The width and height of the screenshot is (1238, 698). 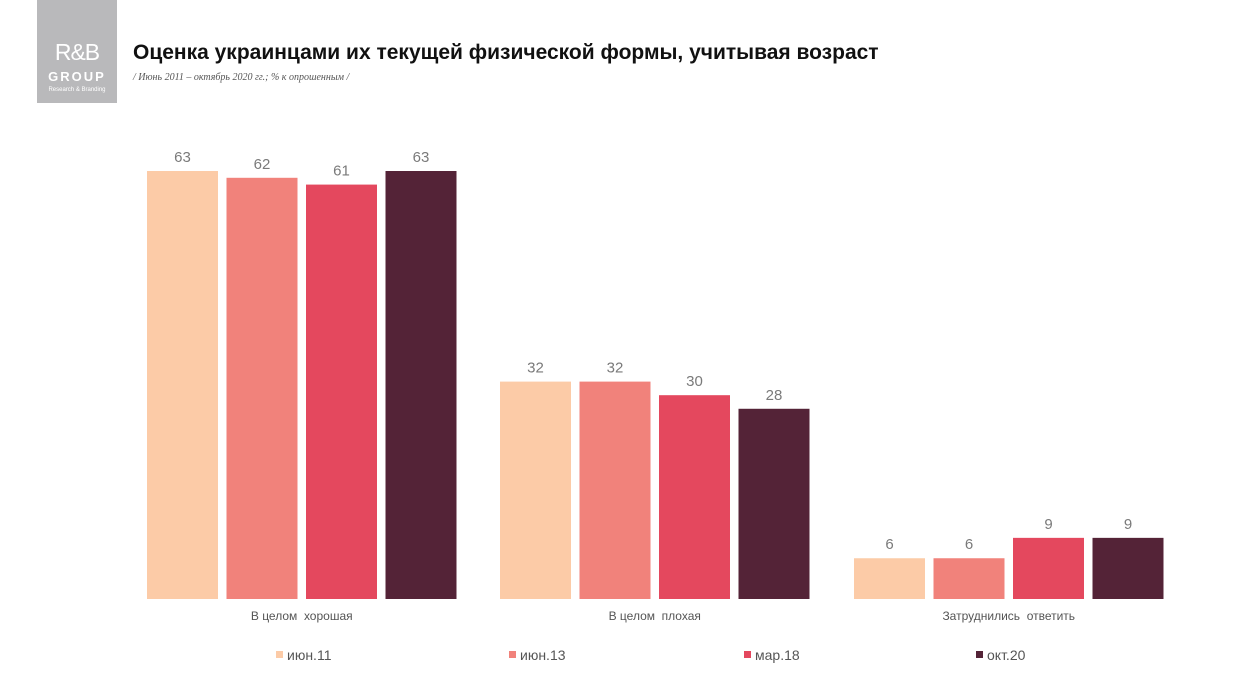 What do you see at coordinates (655, 616) in the screenshot?
I see `category-label: В целом плохая` at bounding box center [655, 616].